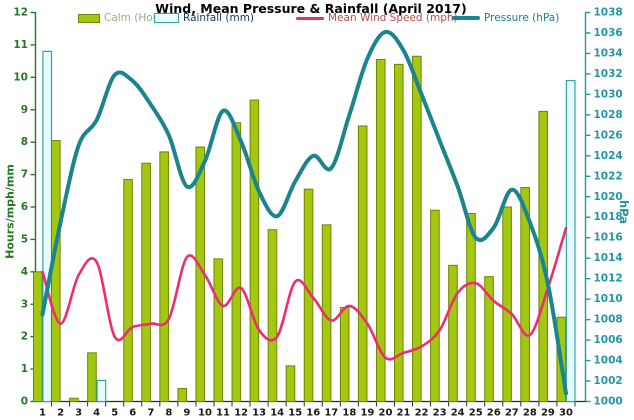 The height and width of the screenshot is (420, 634). I want to click on x-axis-tick-label: 24, so click(458, 413).